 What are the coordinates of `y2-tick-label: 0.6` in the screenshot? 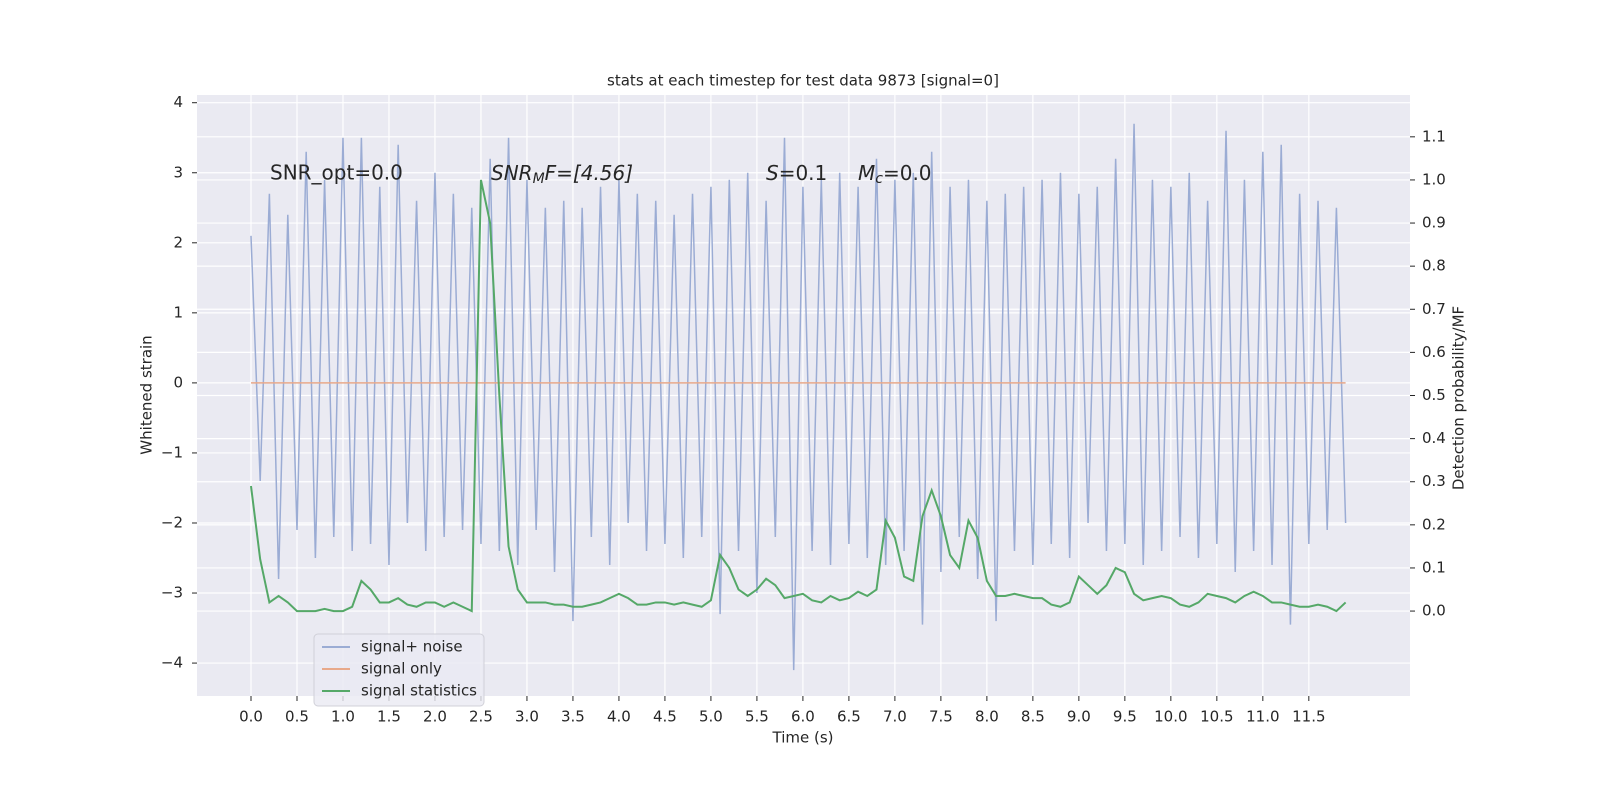 It's located at (1434, 352).